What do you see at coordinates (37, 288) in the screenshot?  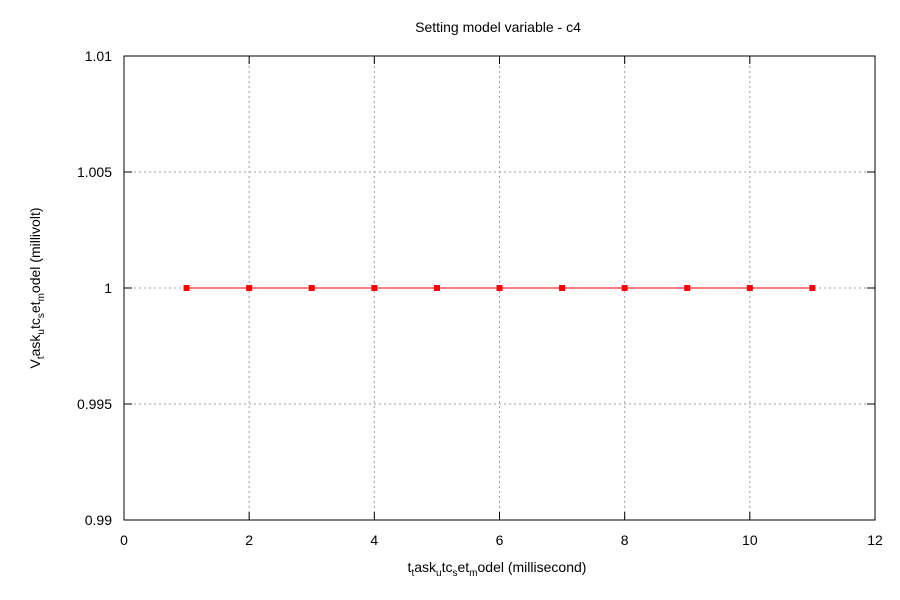 I see `y-axis-title: Vtaskutcsetmodel (millivolt)` at bounding box center [37, 288].